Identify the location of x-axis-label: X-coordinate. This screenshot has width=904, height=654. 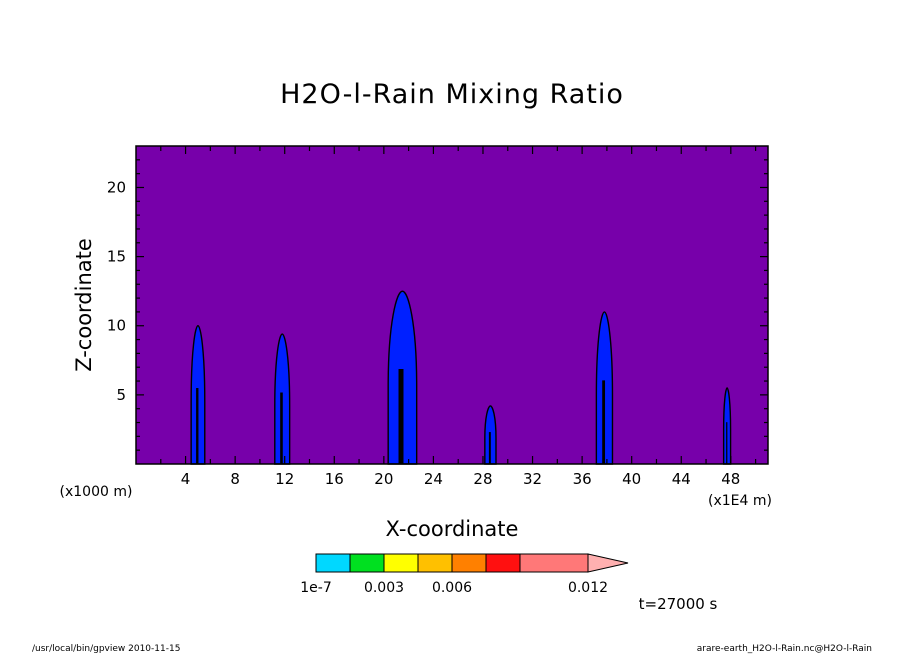
(452, 529).